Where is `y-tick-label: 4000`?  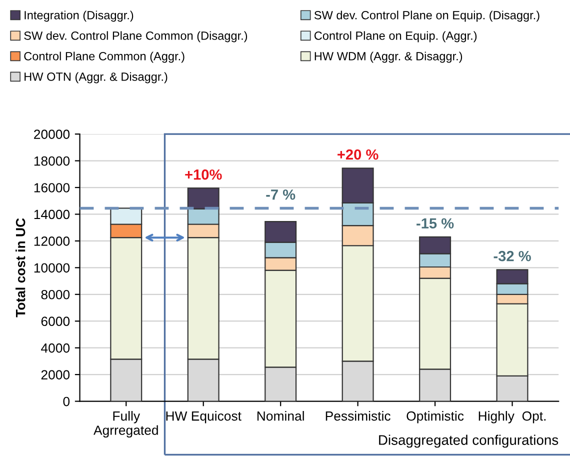
y-tick-label: 4000 is located at coordinates (55, 348).